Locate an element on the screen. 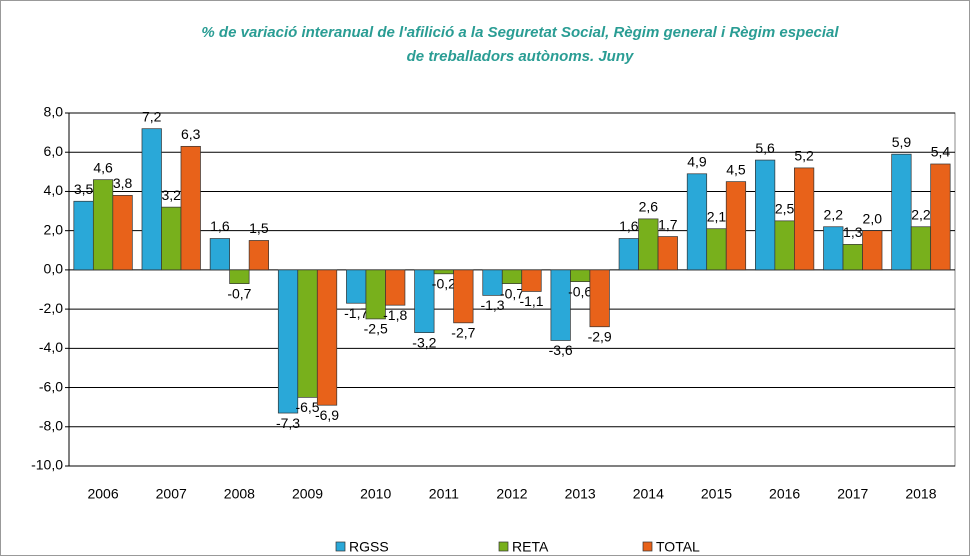 This screenshot has height=557, width=971. data-label: 6,3 is located at coordinates (191, 134).